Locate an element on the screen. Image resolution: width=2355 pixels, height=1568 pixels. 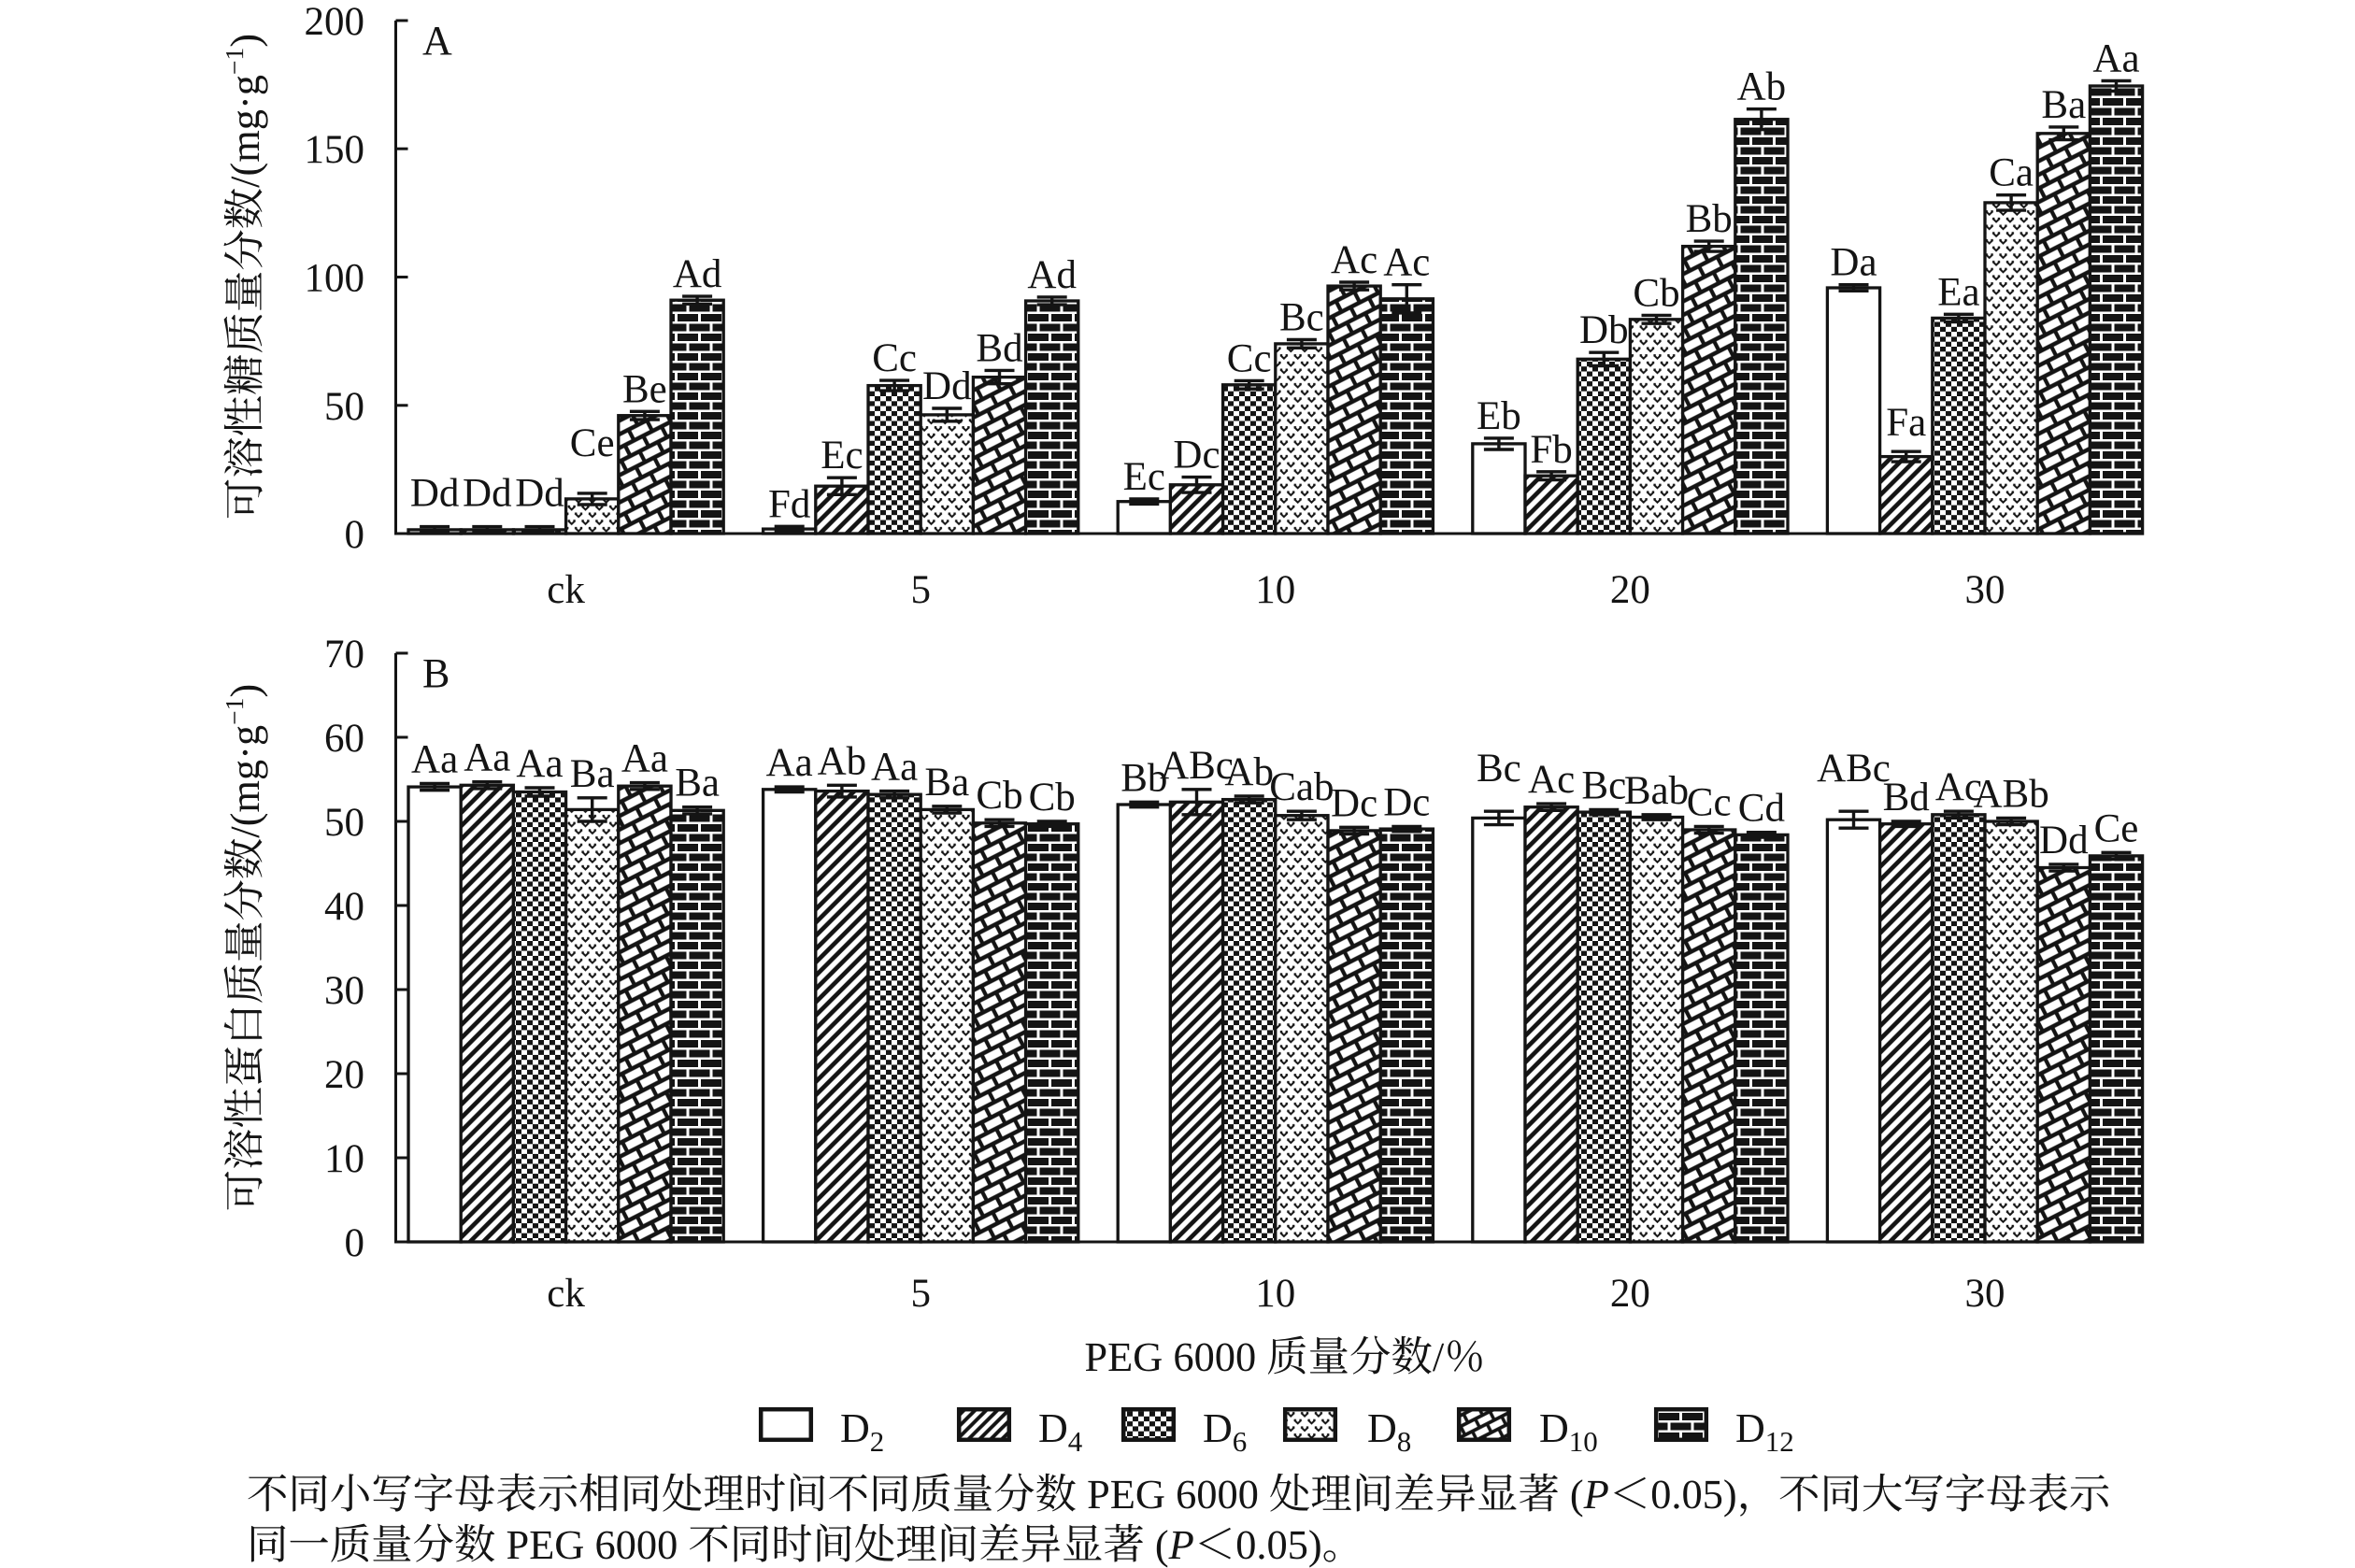
svg-text: Bab is located at coordinates (1656, 791).